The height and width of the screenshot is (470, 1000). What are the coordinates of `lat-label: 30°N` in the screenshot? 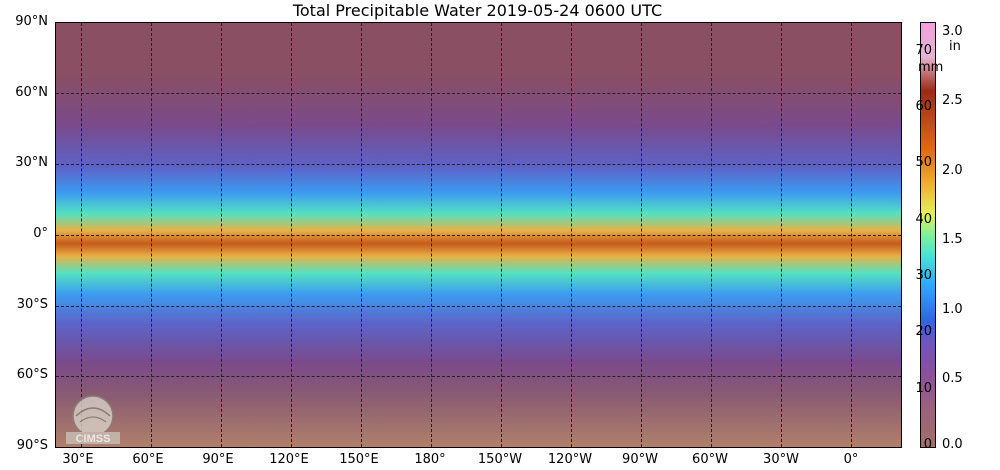 It's located at (31, 162).